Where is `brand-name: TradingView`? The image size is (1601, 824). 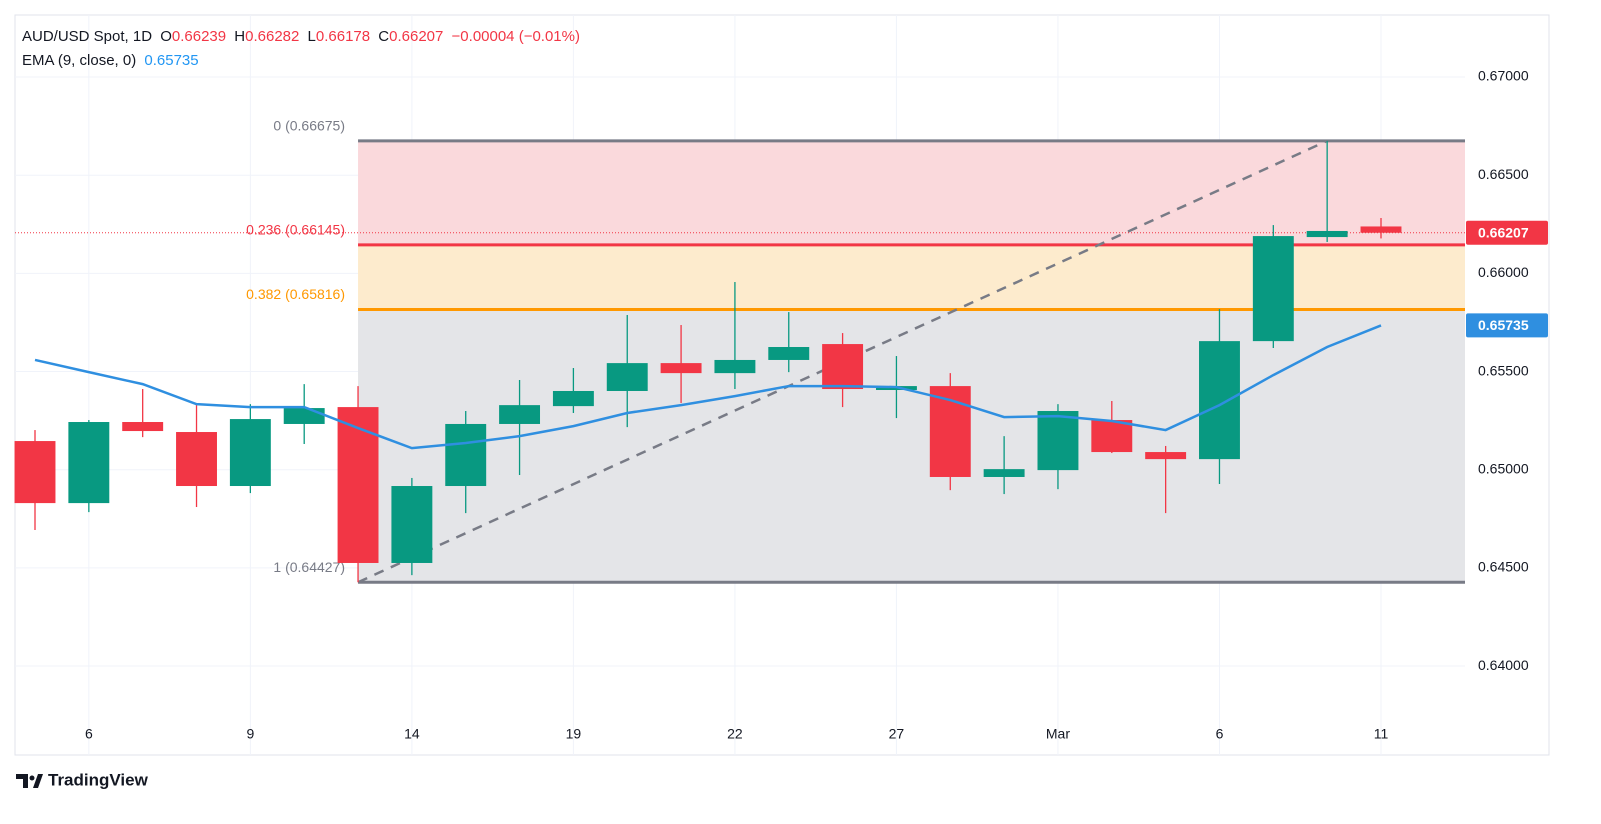 brand-name: TradingView is located at coordinates (98, 779).